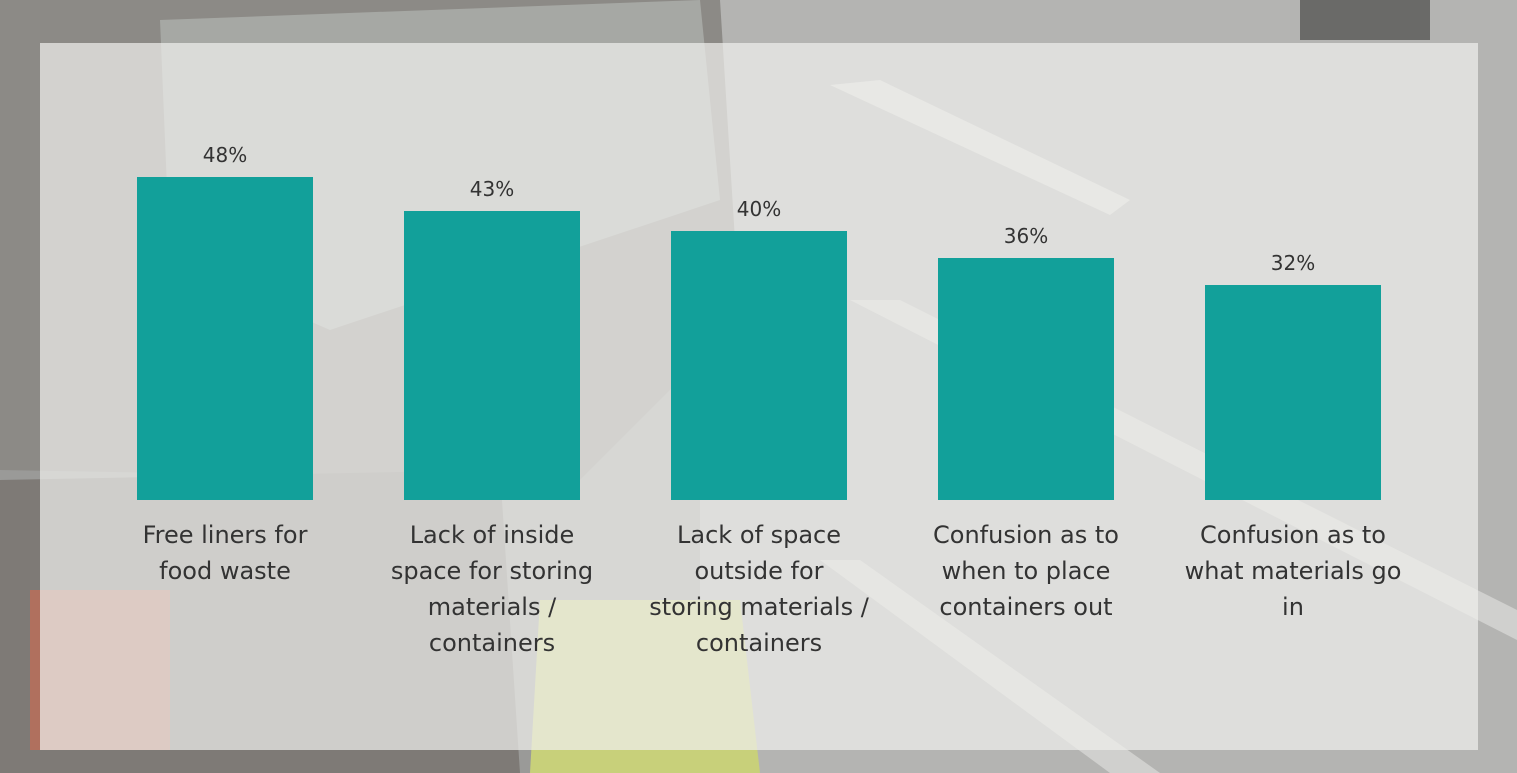 This screenshot has width=1517, height=773. Describe the element at coordinates (1026, 235) in the screenshot. I see `value-label: 36%` at that location.